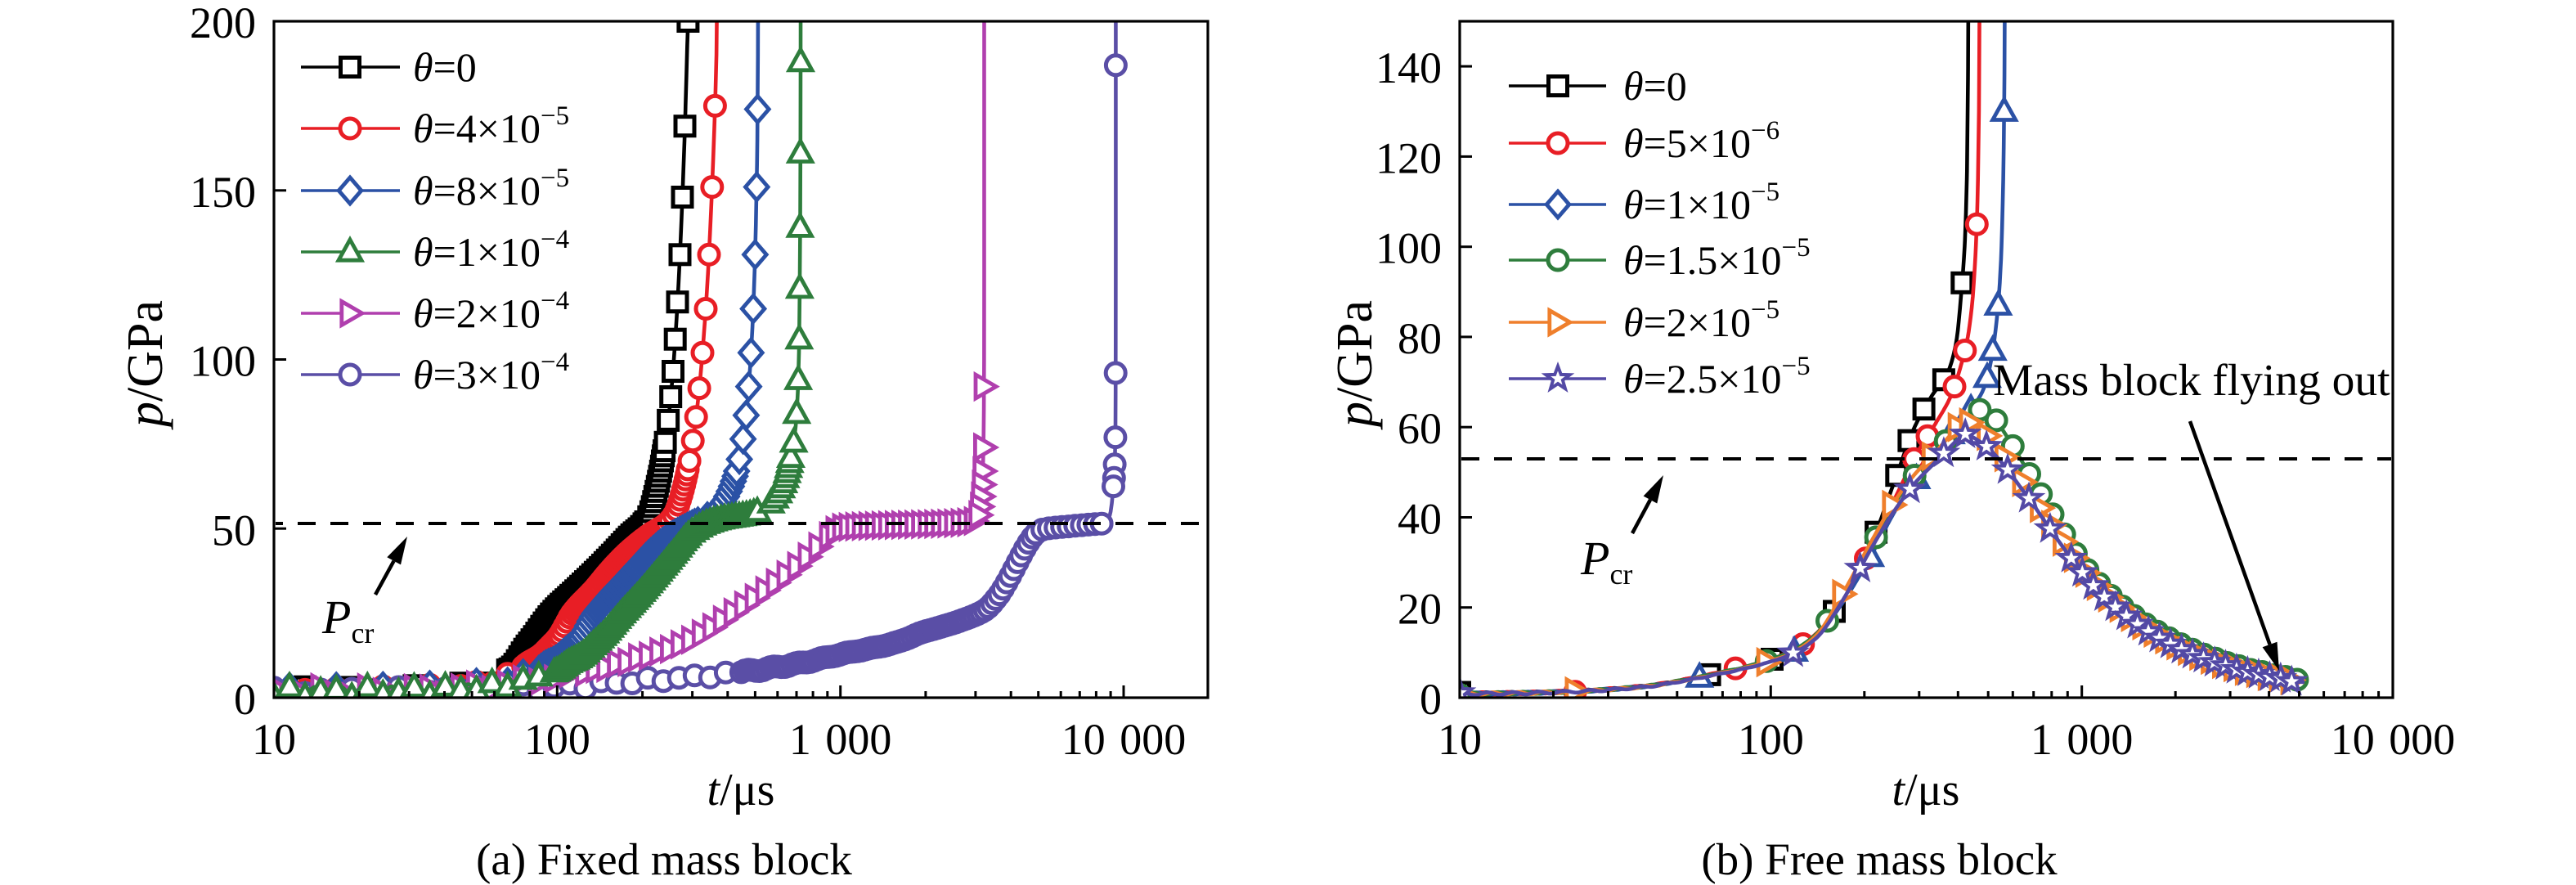  I want to click on svg-text: θ=1.5×10−5, so click(1717, 258).